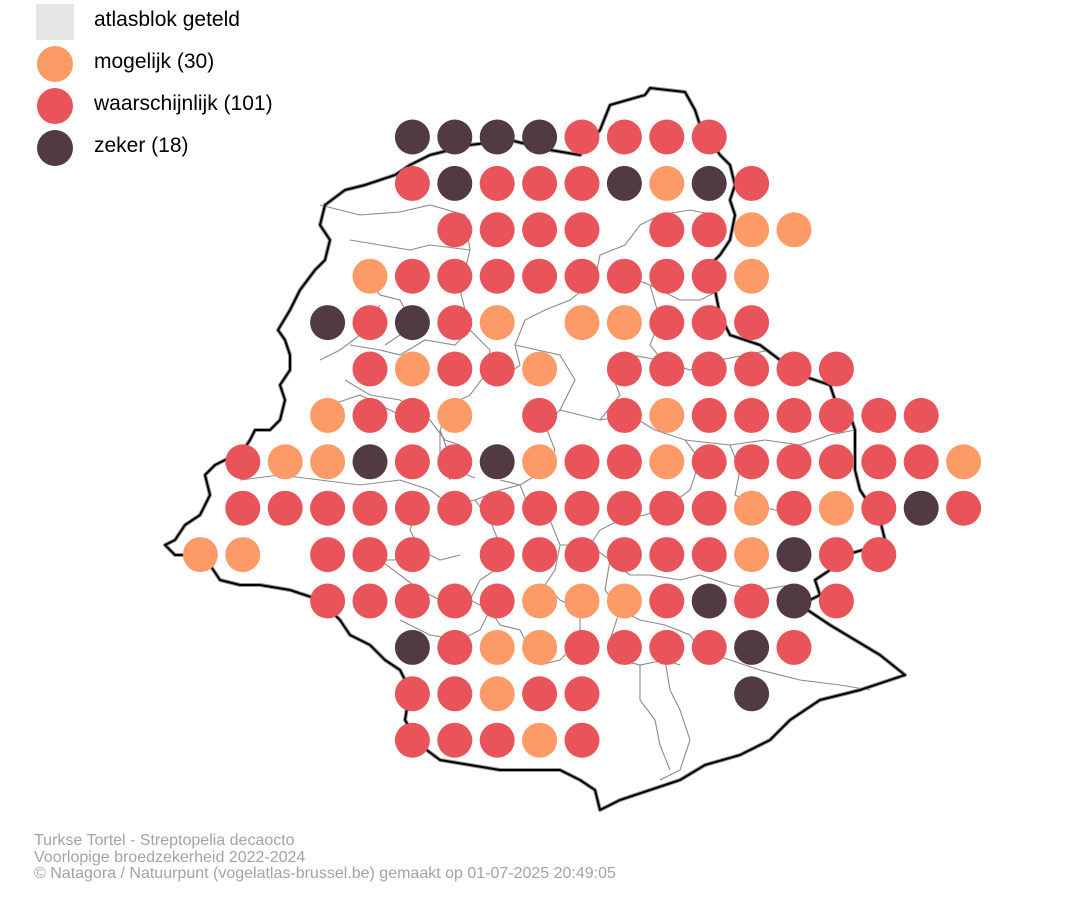 This screenshot has width=1074, height=900. I want to click on legend-item-mogelijk: mogelijk (30), so click(186, 64).